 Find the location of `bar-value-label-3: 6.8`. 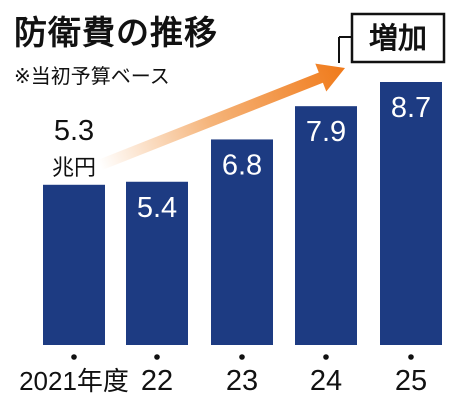

bar-value-label-3: 6.8 is located at coordinates (242, 165).